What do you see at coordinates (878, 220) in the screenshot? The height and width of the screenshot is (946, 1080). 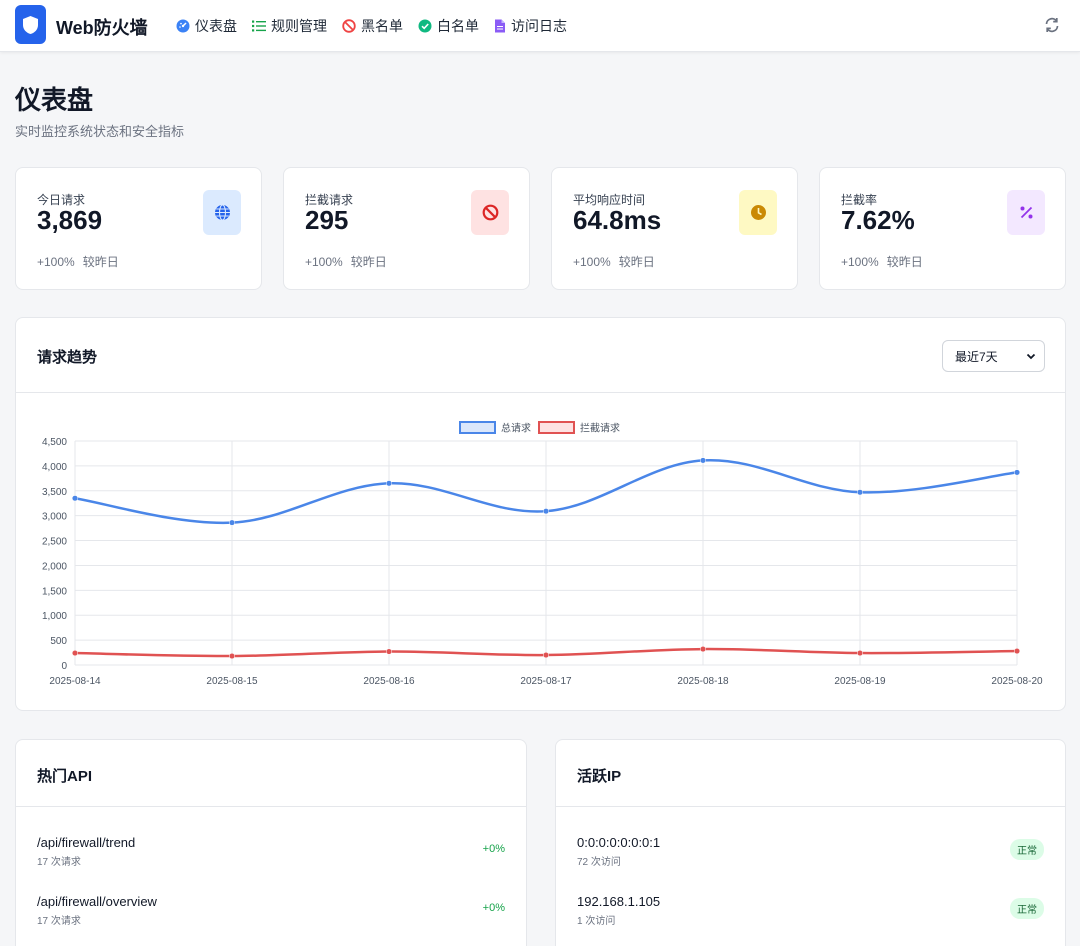 I see `stat-value: 7.62%` at bounding box center [878, 220].